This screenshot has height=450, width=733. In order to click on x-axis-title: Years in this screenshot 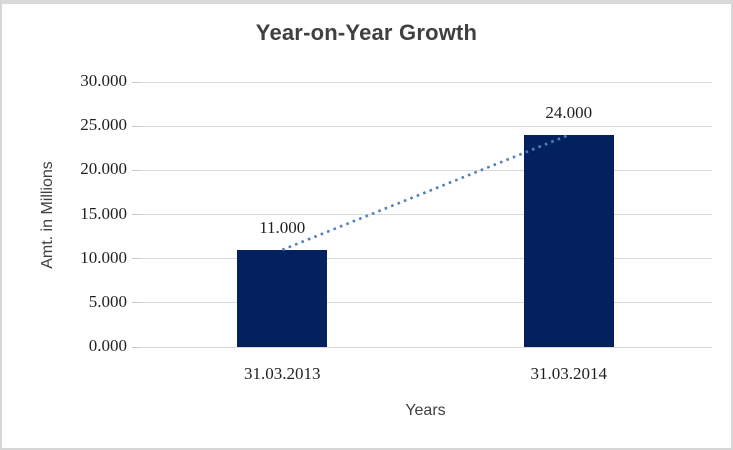, I will do `click(425, 410)`.